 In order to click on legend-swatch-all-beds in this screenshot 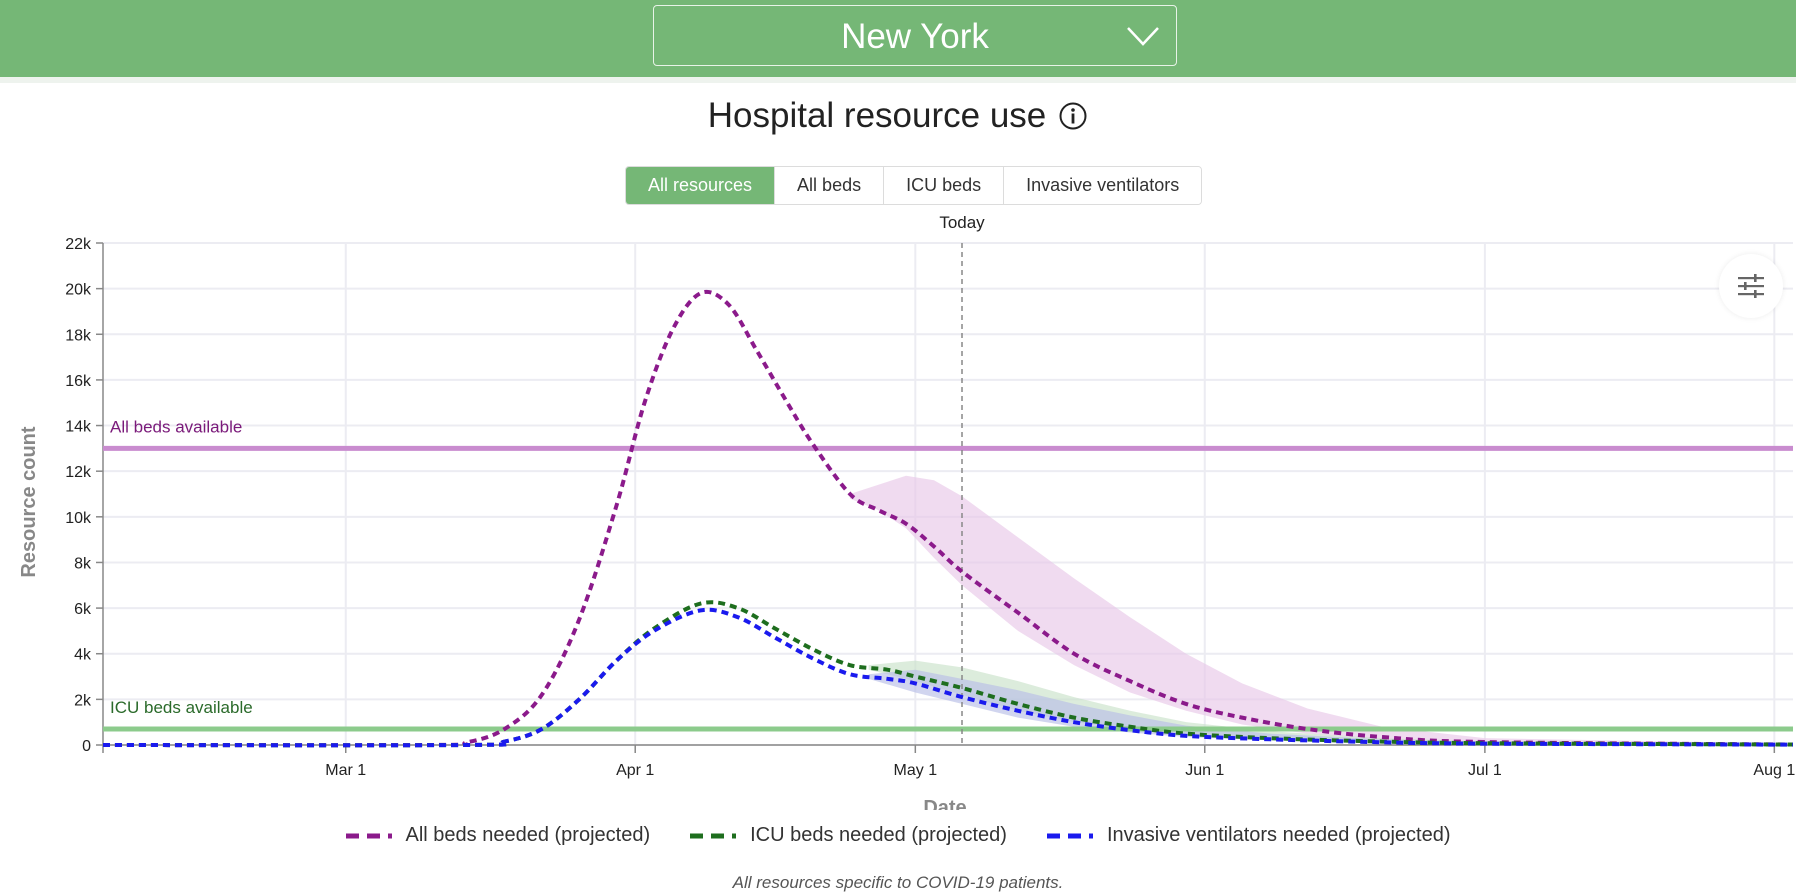, I will do `click(368, 835)`.